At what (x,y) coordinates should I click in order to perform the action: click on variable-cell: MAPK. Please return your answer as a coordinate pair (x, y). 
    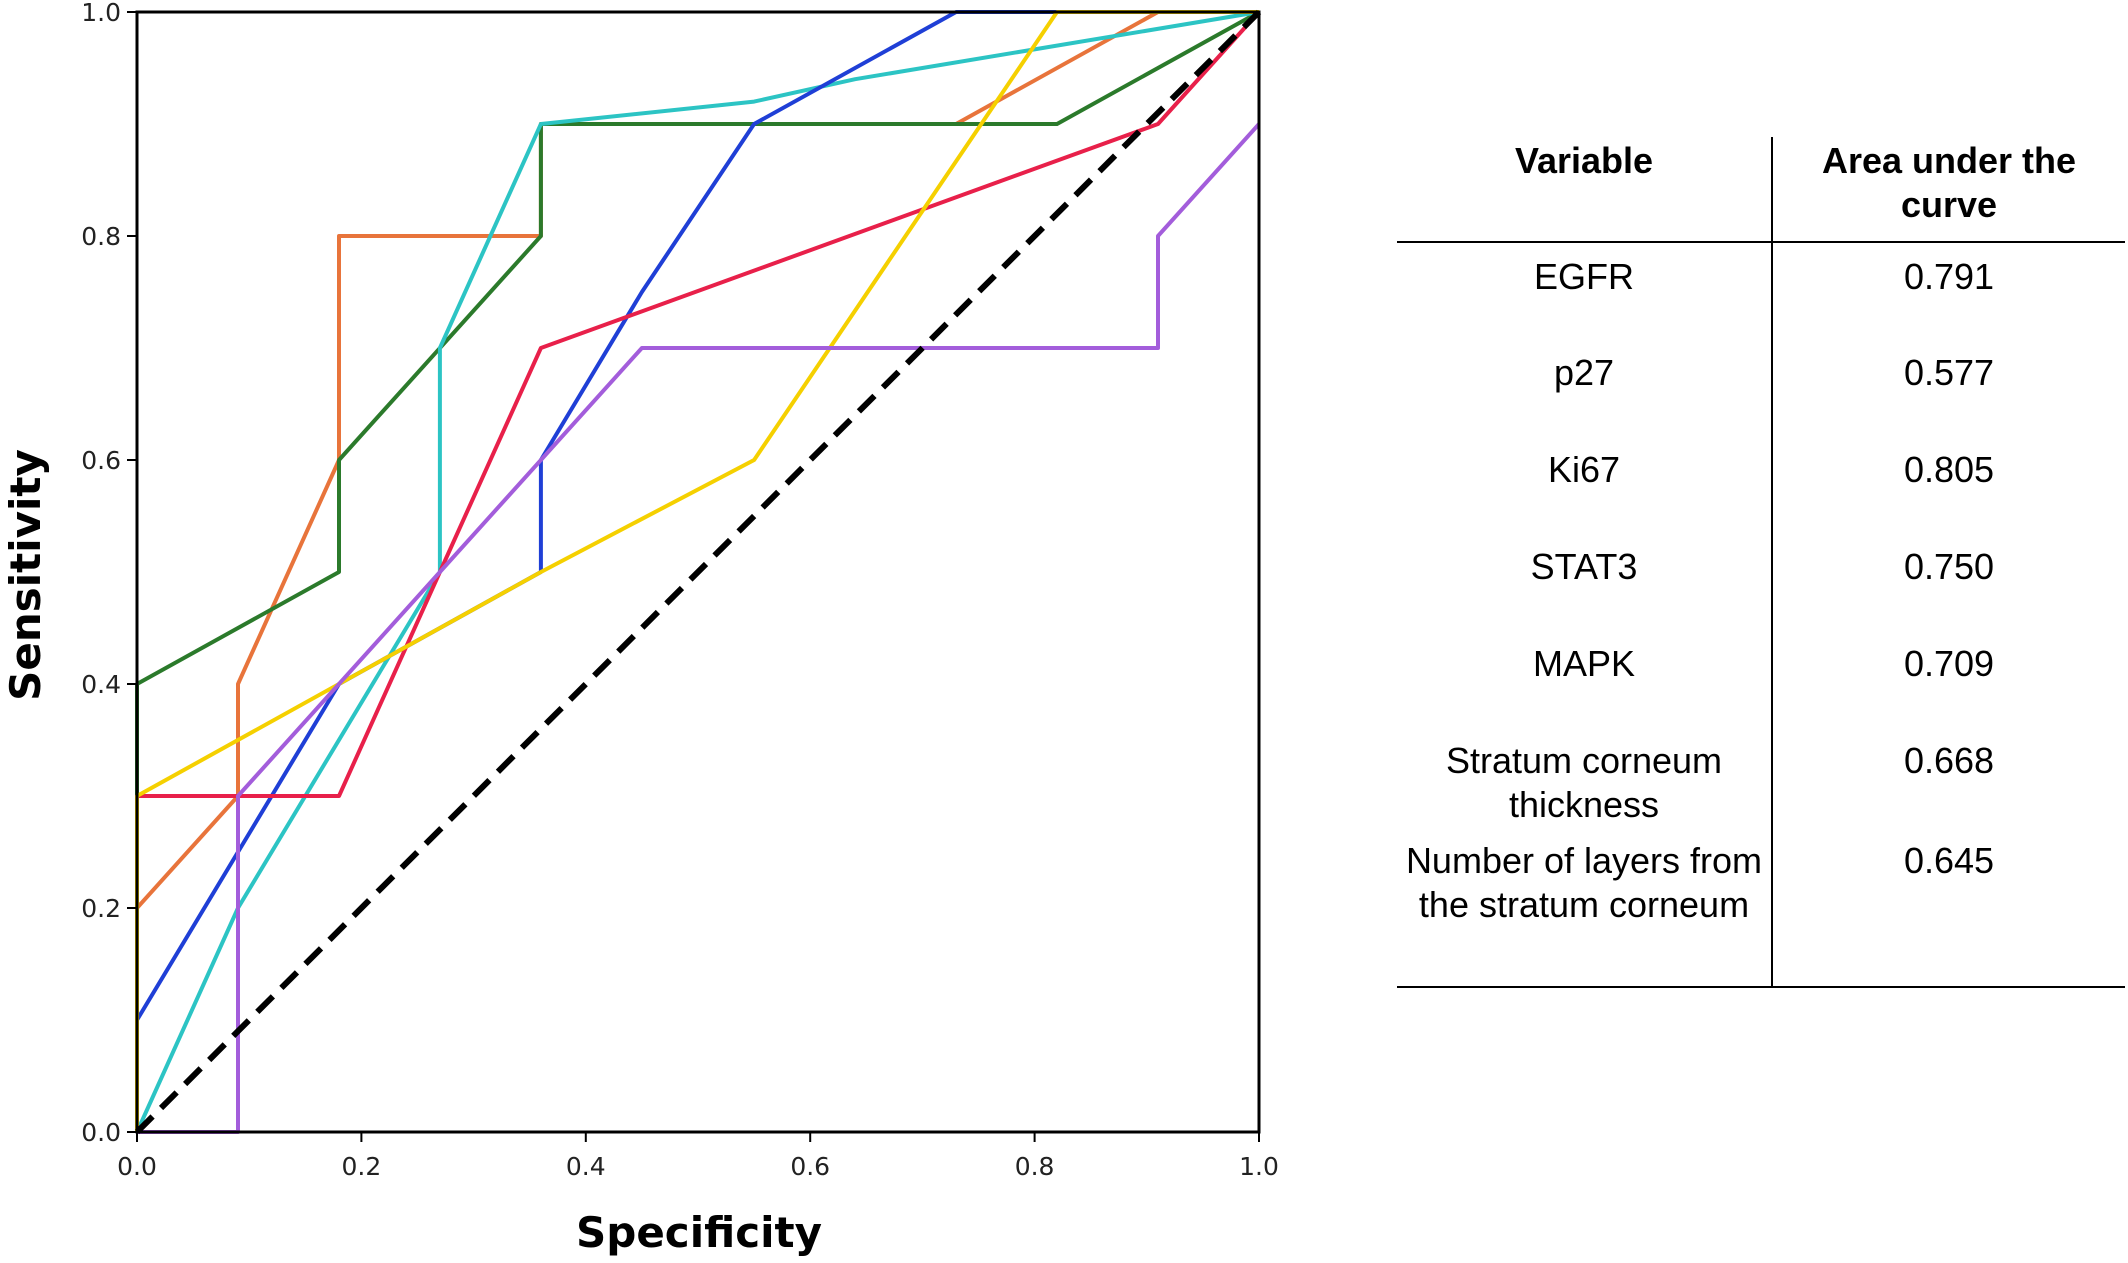
    Looking at the image, I should click on (1585, 678).